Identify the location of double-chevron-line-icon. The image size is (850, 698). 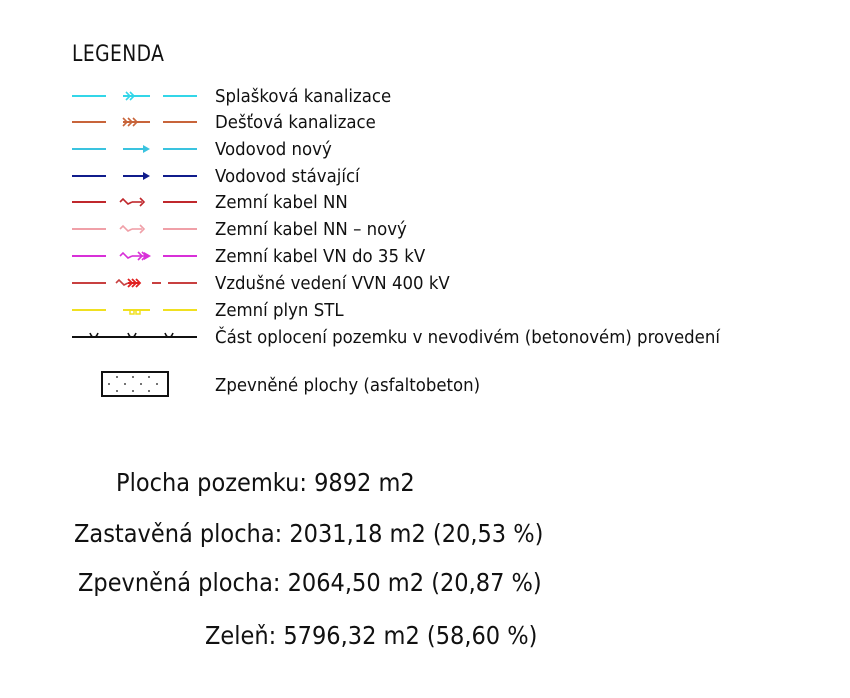
(134, 96).